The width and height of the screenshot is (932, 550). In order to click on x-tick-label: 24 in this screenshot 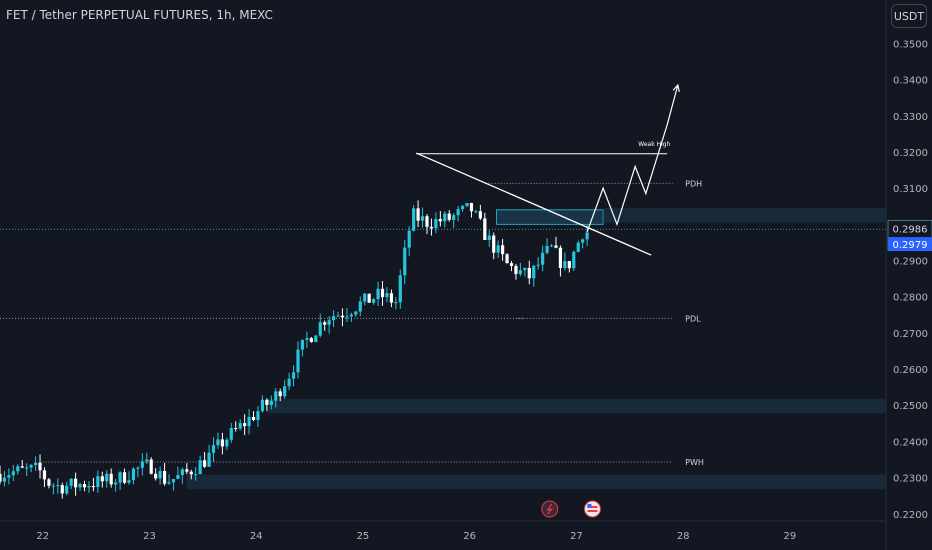, I will do `click(256, 536)`.